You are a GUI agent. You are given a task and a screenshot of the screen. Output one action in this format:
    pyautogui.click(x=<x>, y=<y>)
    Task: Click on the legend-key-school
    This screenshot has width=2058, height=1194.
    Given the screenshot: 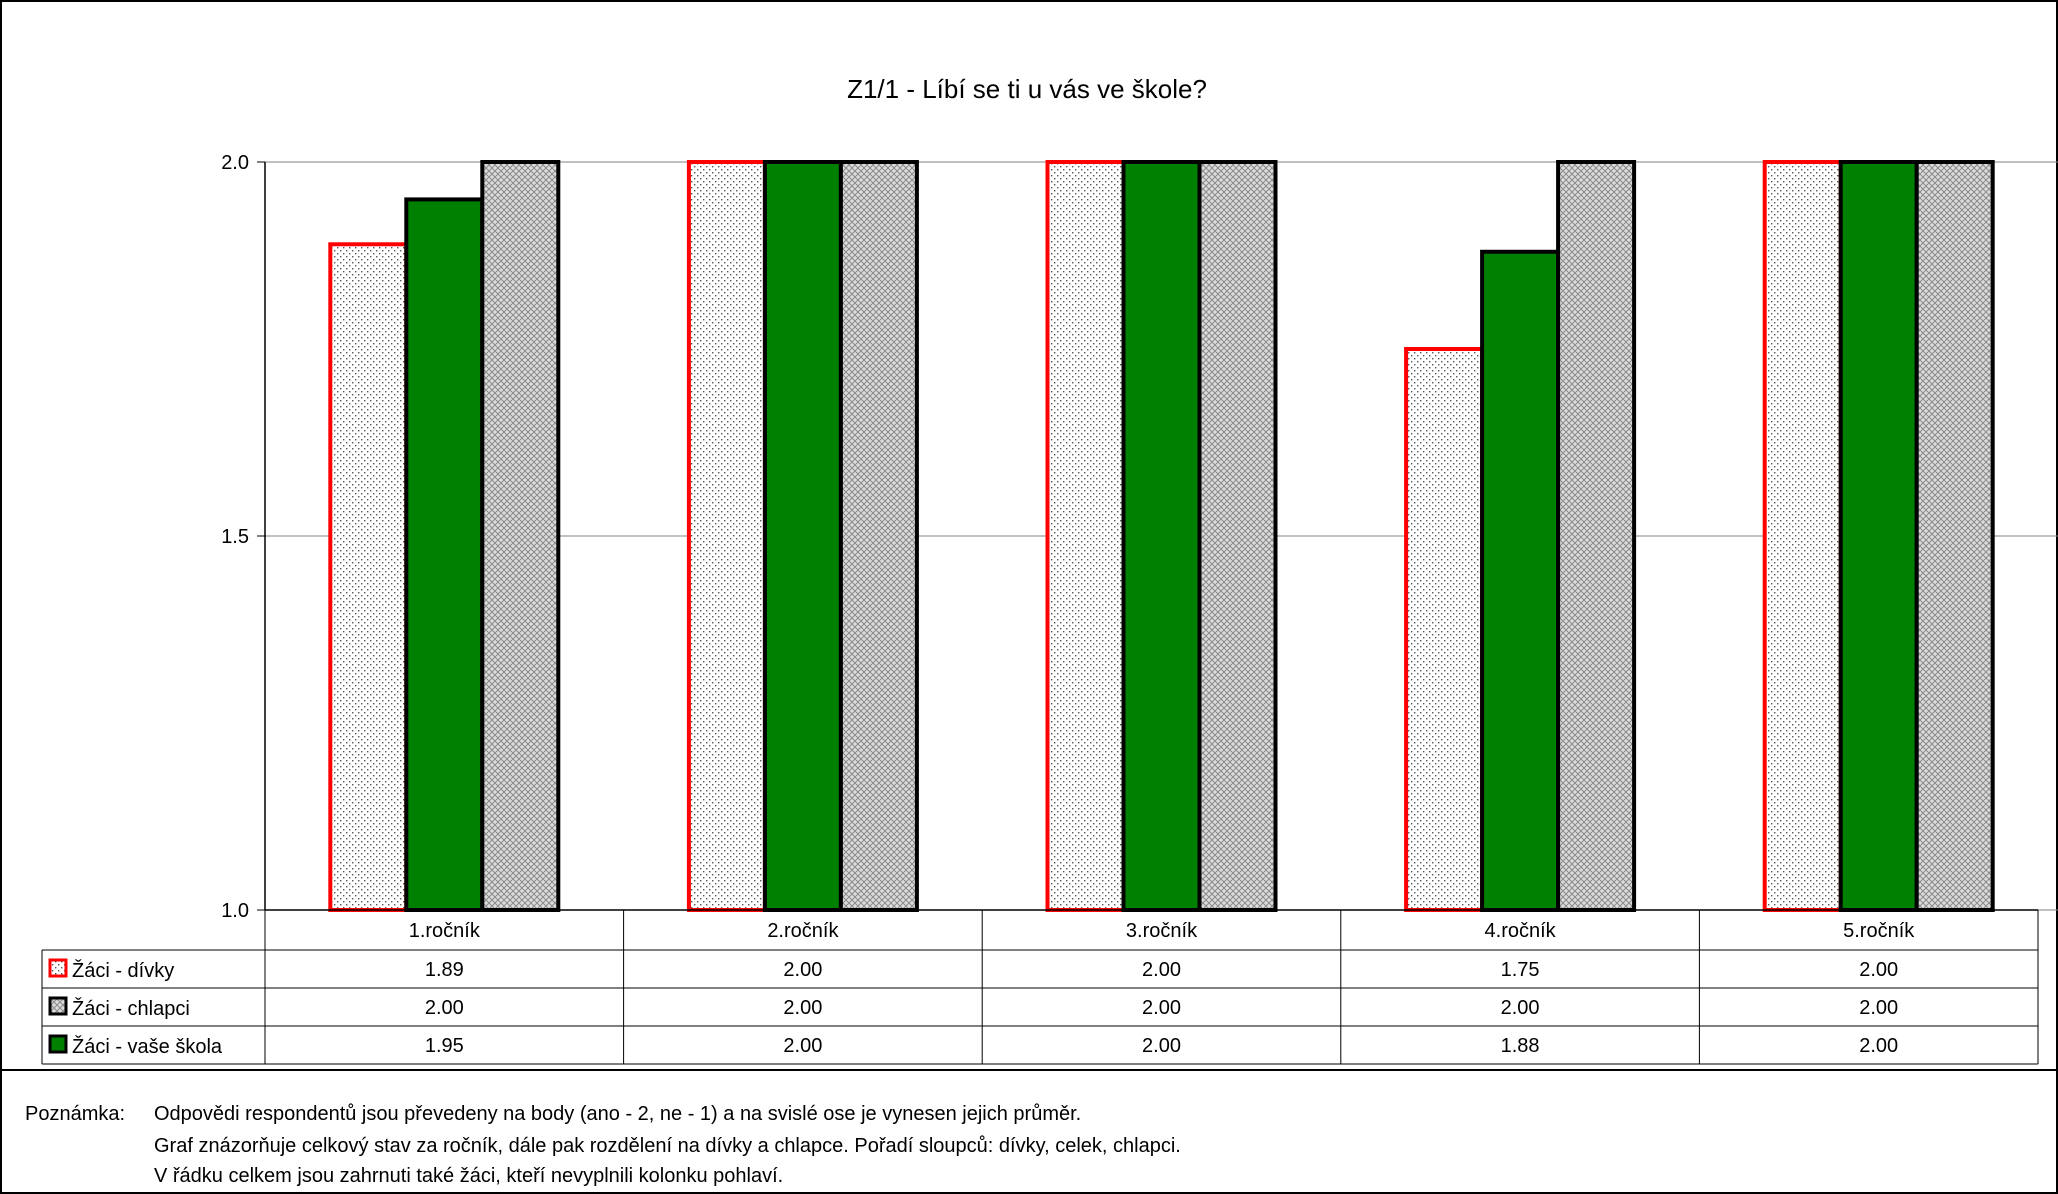 What is the action you would take?
    pyautogui.click(x=58, y=1044)
    